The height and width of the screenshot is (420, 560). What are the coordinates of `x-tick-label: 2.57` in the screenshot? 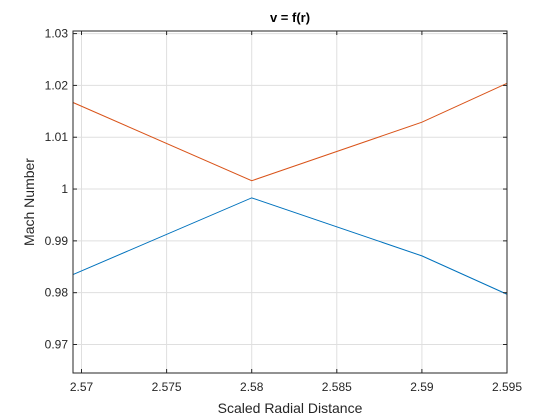 It's located at (82, 387).